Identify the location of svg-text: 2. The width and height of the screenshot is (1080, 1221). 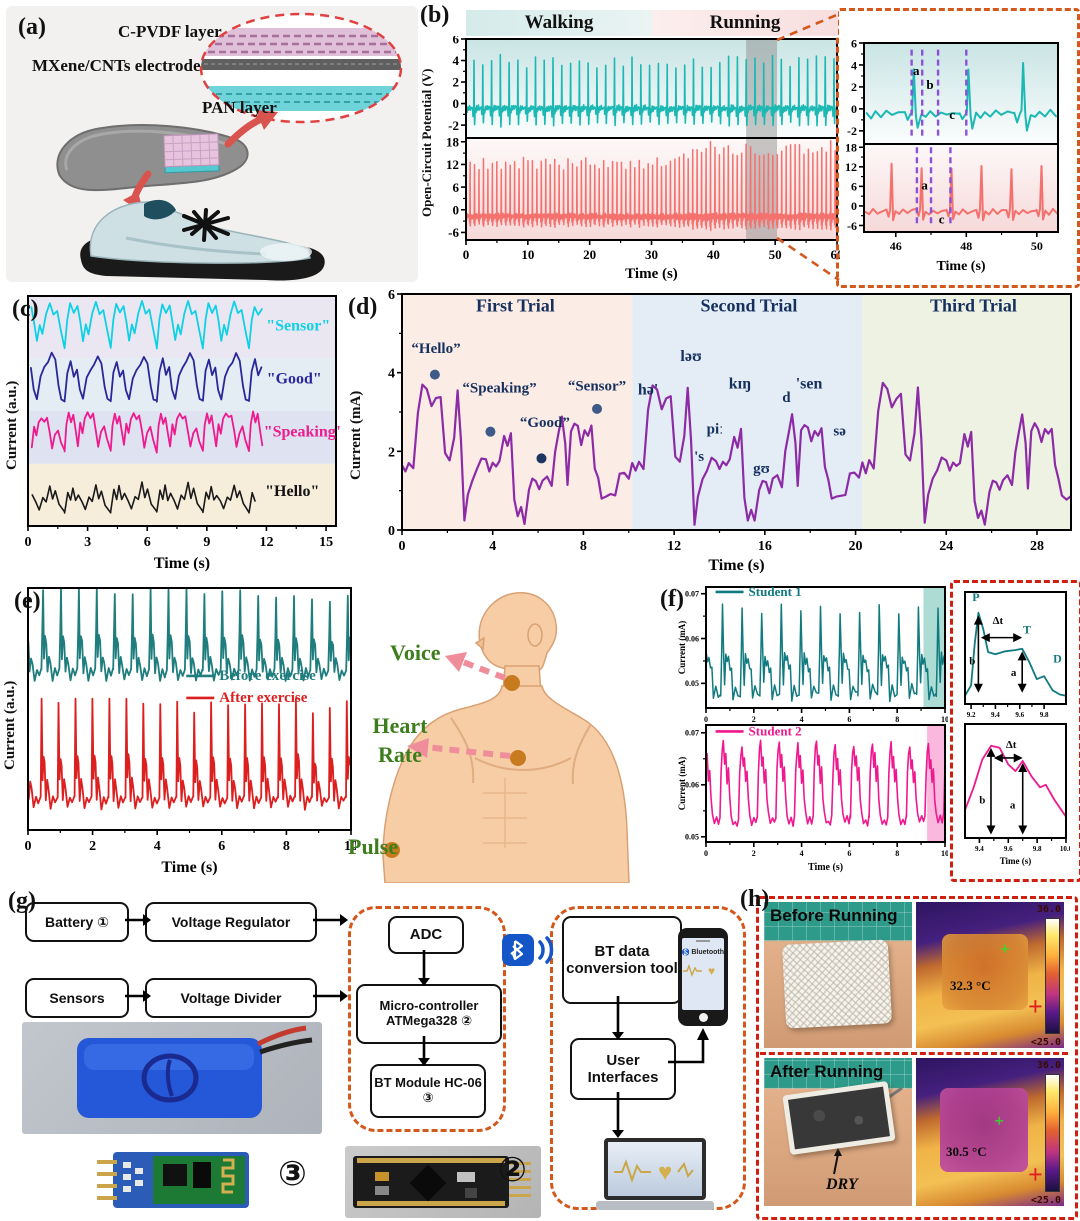
(854, 87).